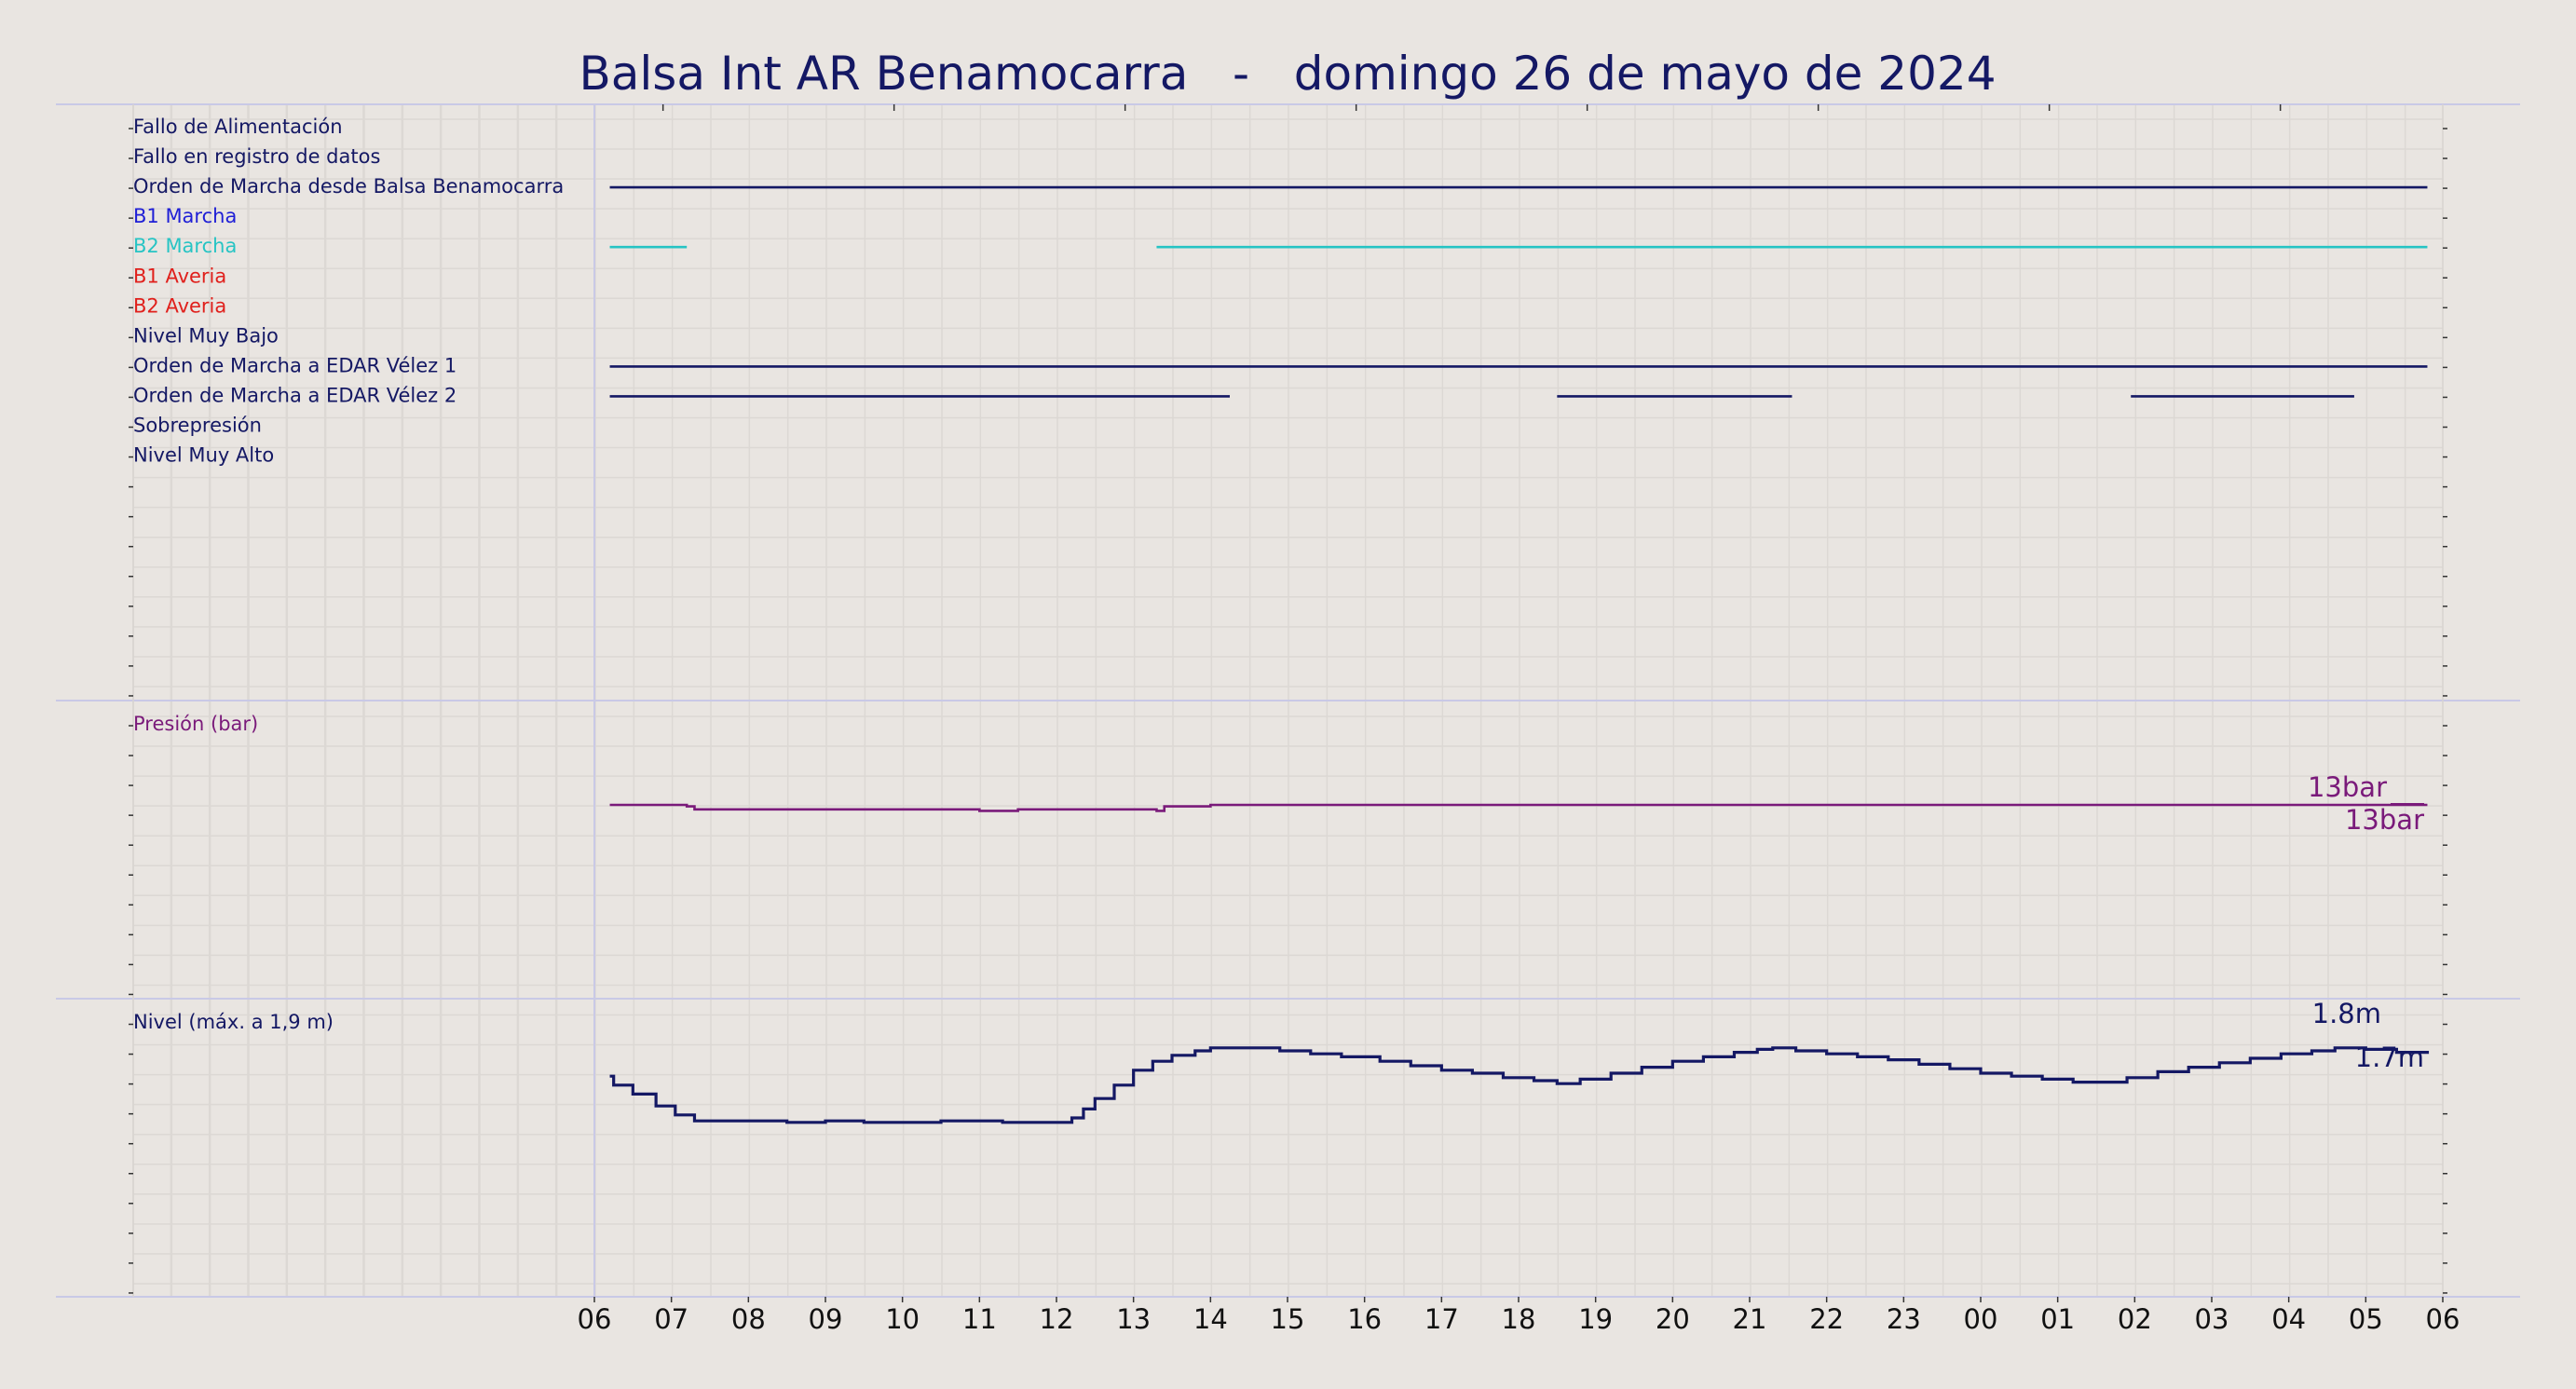 The image size is (2576, 1389). Describe the element at coordinates (1826, 1319) in the screenshot. I see `x-tick-label: 22` at that location.